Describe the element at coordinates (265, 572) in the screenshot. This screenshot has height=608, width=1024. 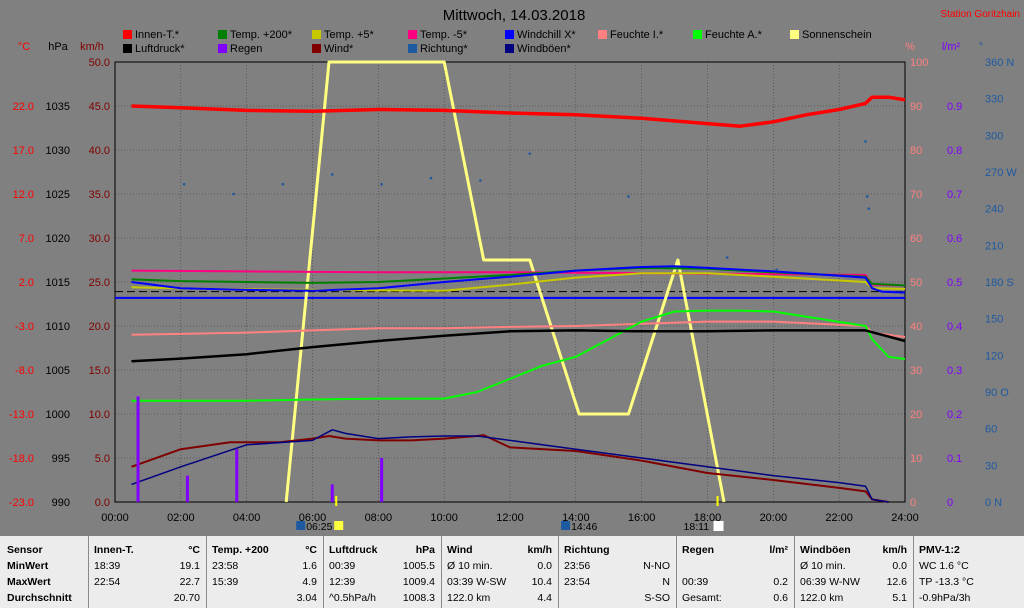
I see `stats-col-temp-200: Temp. +200 °C 23:58 1.6 15:39 4.9 3.04` at that location.